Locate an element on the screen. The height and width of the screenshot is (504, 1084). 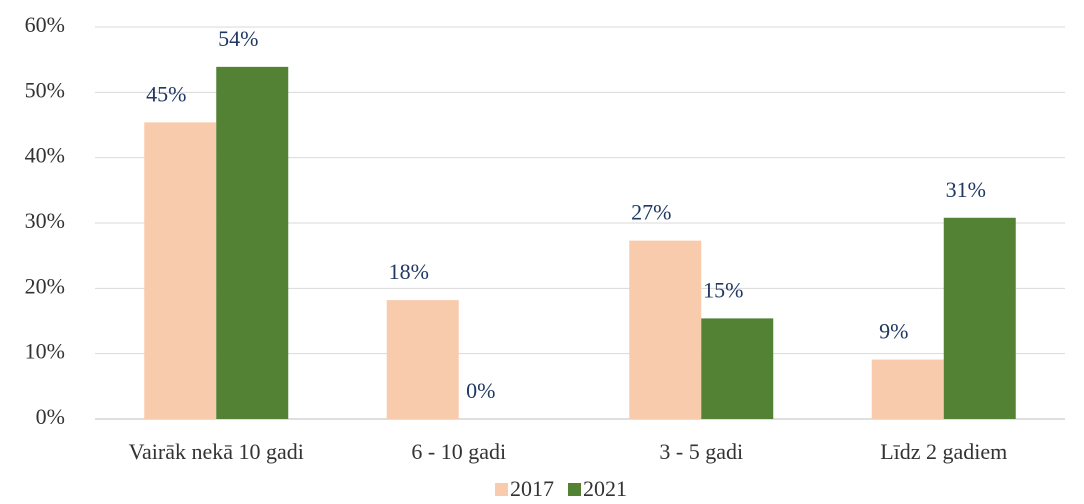
x-tick-label: Līdz 2 gadiem is located at coordinates (943, 451).